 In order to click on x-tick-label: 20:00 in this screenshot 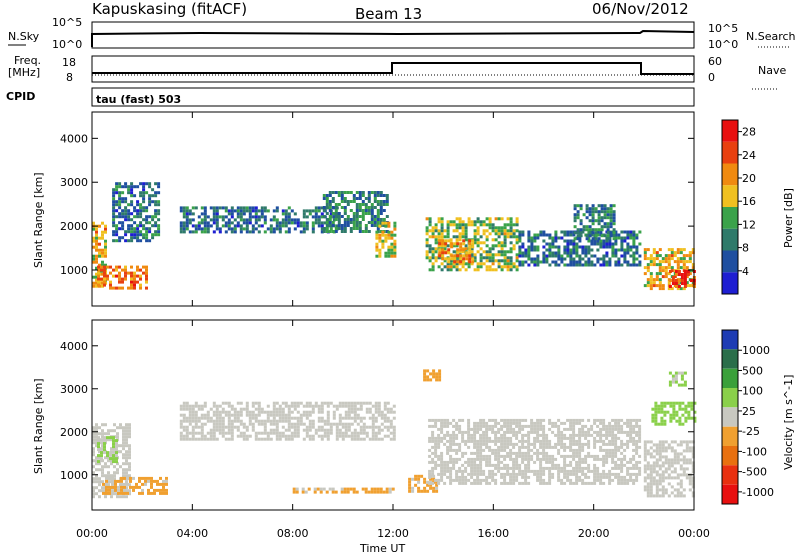, I will do `click(594, 533)`.